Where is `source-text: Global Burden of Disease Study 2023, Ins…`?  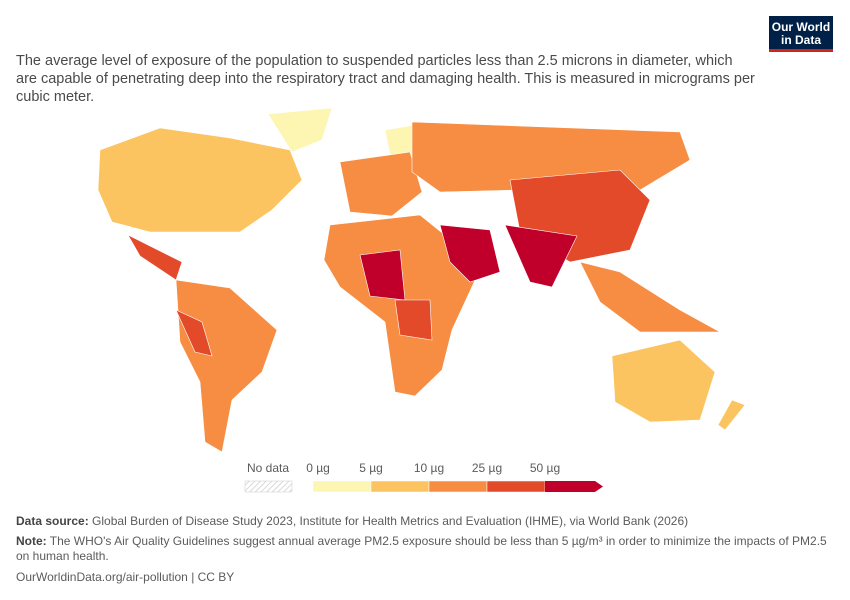
source-text: Global Burden of Disease Study 2023, Ins… is located at coordinates (390, 521).